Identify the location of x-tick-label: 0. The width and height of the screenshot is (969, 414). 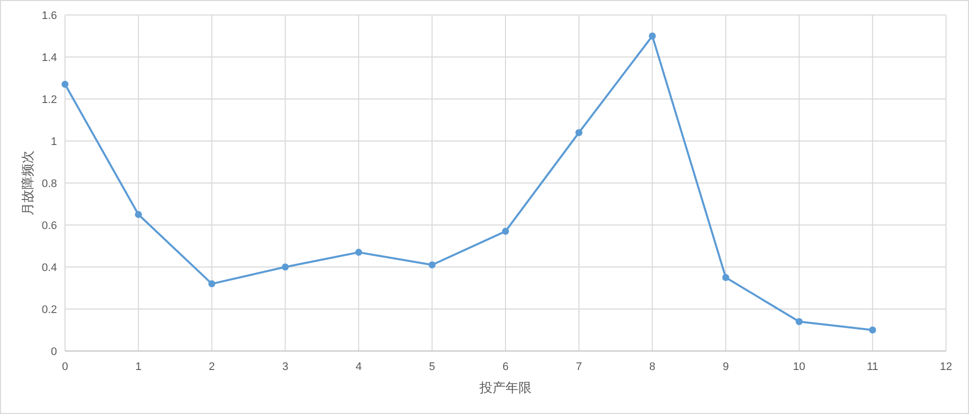
(65, 367).